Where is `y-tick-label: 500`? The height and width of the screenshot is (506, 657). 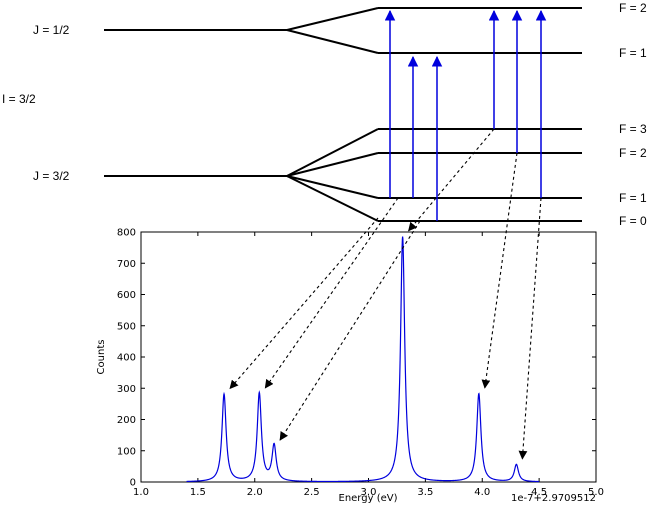 y-tick-label: 500 is located at coordinates (126, 326).